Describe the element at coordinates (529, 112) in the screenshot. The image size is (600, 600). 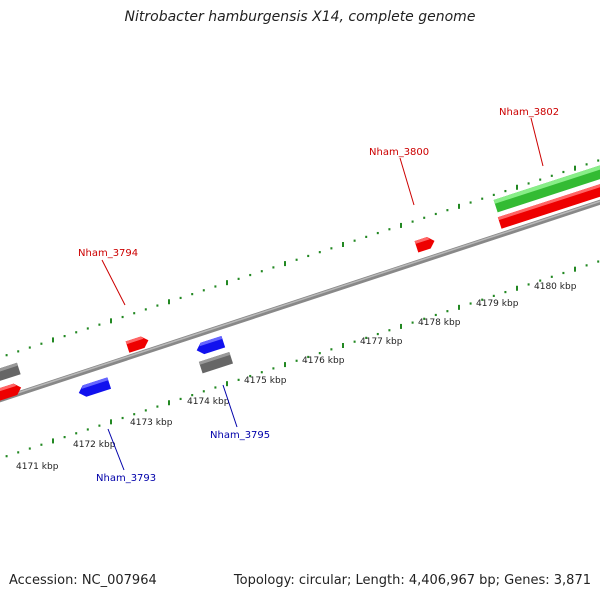
I see `gene-label-nham-3802: Nham_3802` at that location.